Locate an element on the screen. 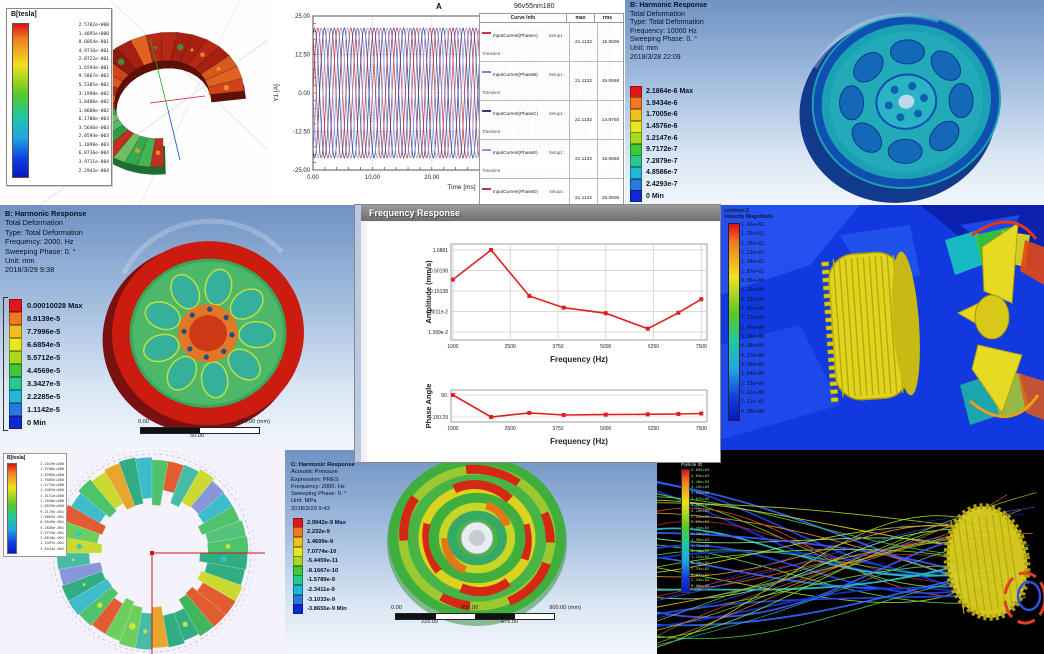 The width and height of the screenshot is (1044, 654). legend-row: 2.2285e-5 is located at coordinates (45, 396).